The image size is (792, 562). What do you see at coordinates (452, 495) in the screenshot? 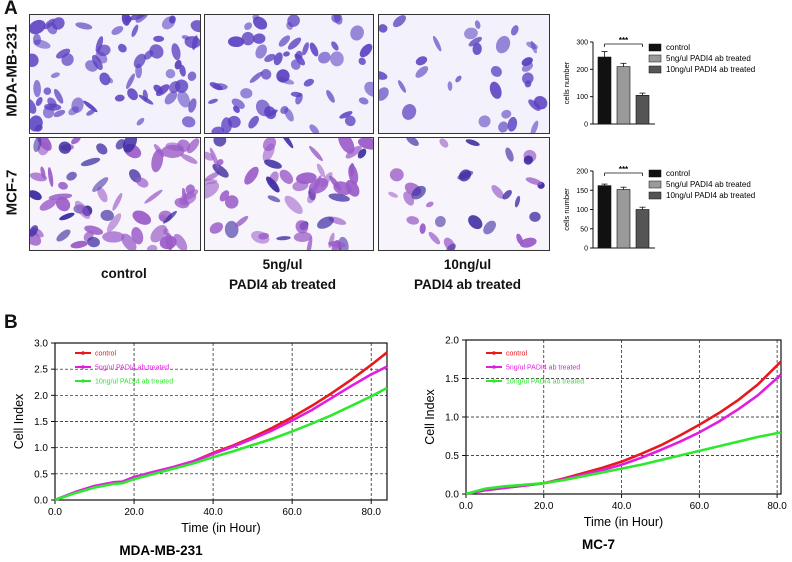
I see `y-tick-label: 0.0` at bounding box center [452, 495].